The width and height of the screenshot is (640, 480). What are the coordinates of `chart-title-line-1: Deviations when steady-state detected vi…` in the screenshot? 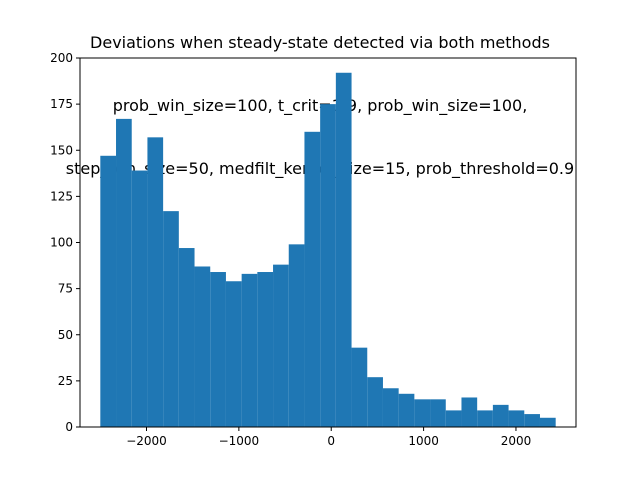 It's located at (320, 42).